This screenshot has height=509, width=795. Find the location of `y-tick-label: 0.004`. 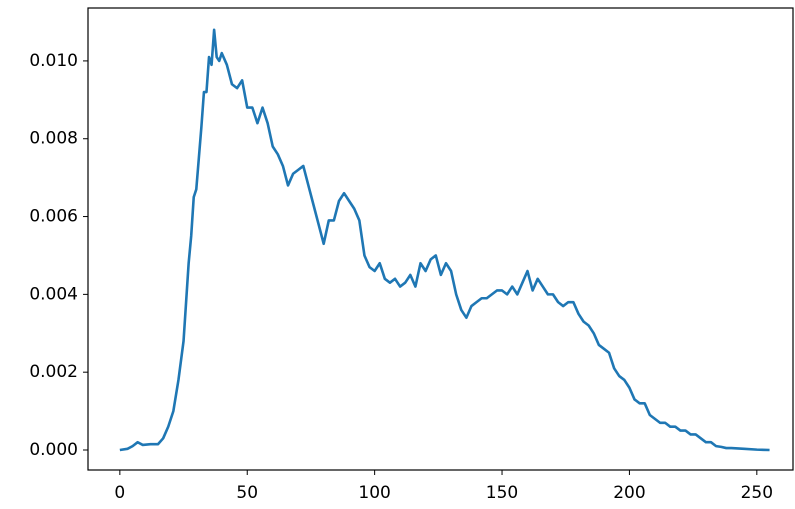

y-tick-label: 0.004 is located at coordinates (53, 294).